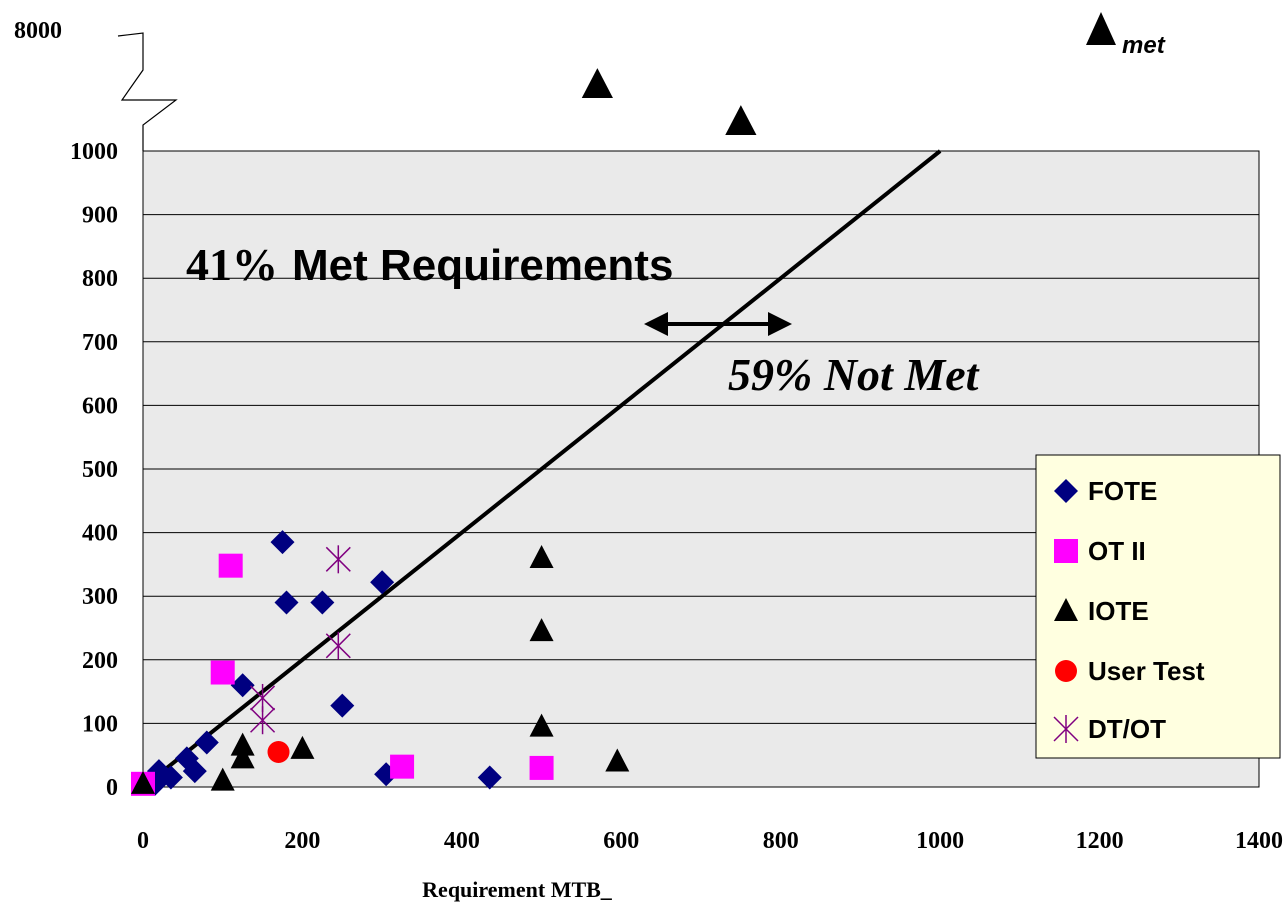 The image size is (1287, 910). I want to click on corner-met-label: met, so click(1126, 35).